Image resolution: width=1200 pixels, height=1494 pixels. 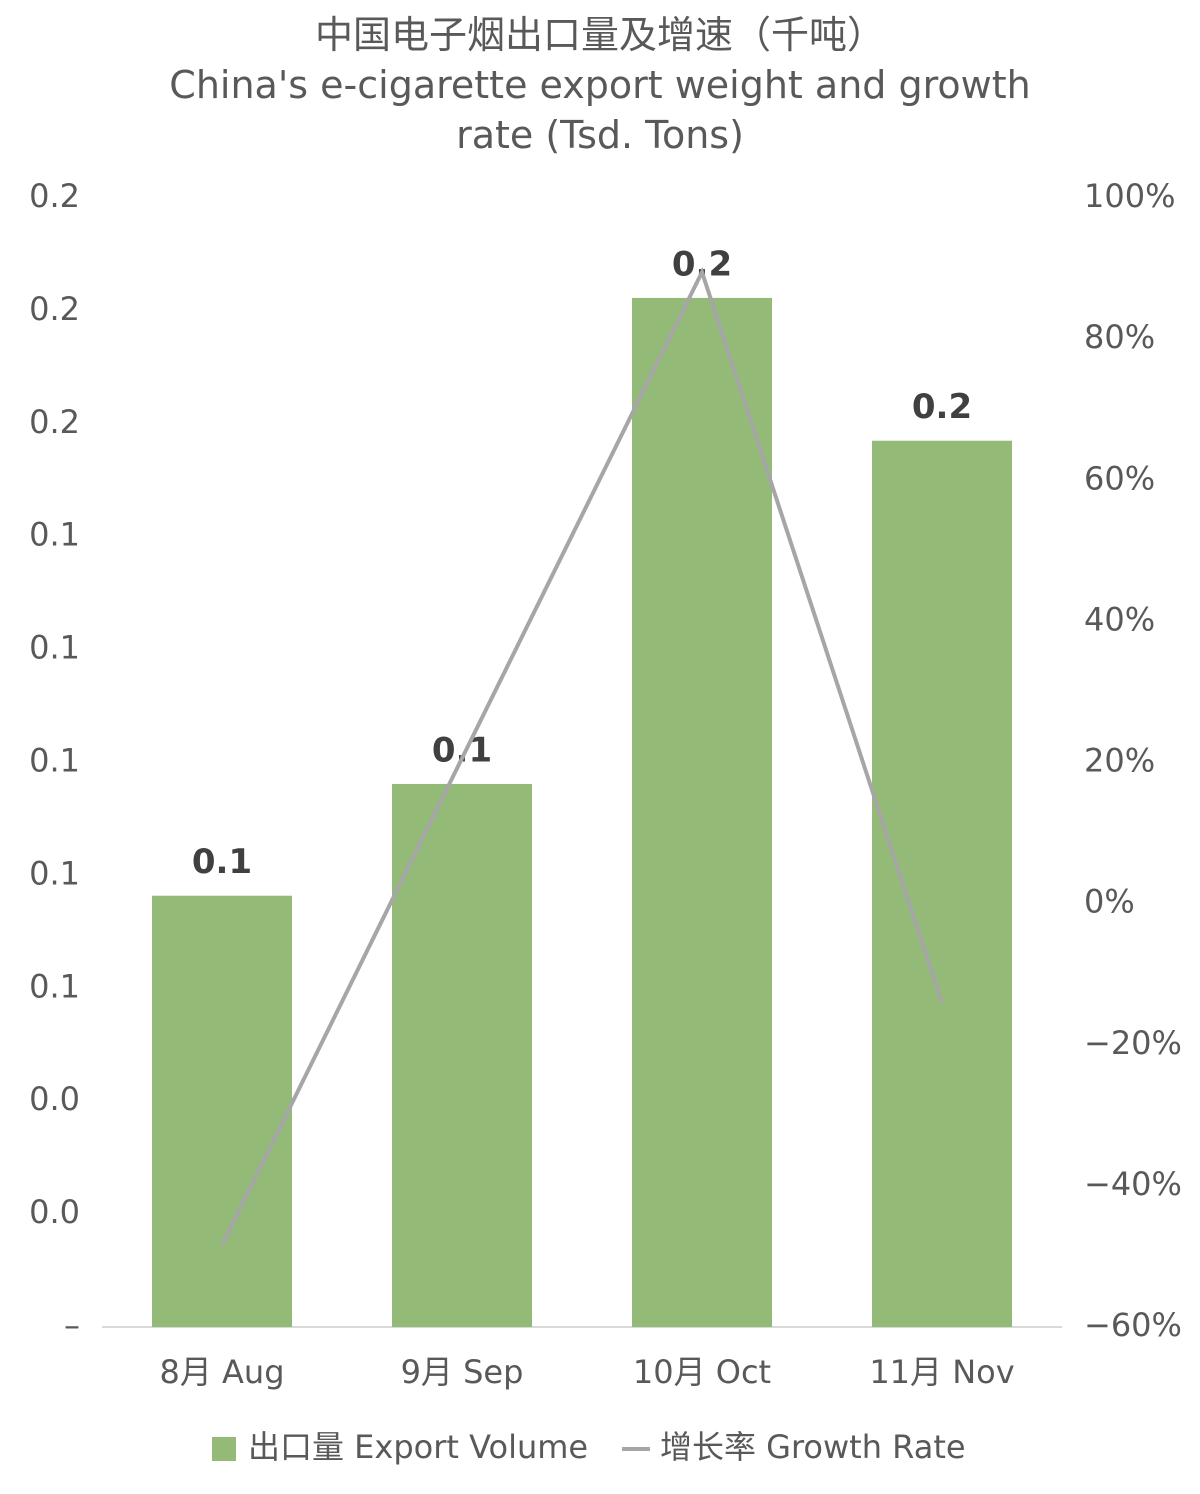 I want to click on x-tick-label: 8月 Aug, so click(x=221, y=1372).